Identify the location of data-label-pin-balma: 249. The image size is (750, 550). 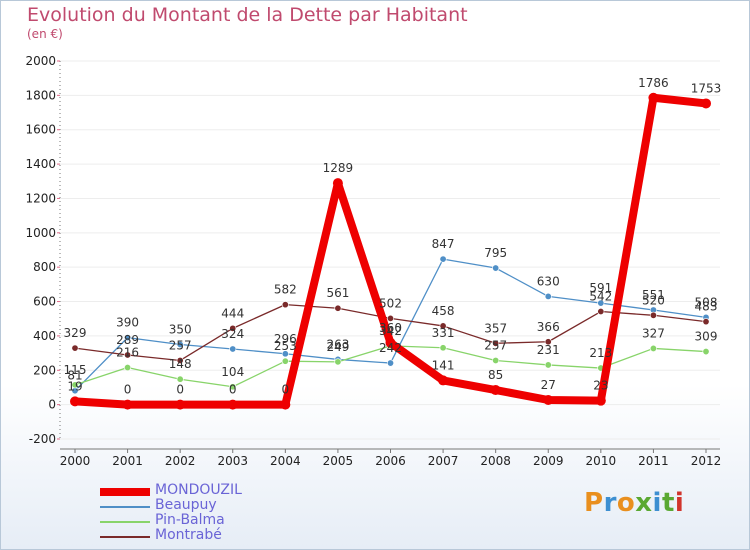
(337, 347).